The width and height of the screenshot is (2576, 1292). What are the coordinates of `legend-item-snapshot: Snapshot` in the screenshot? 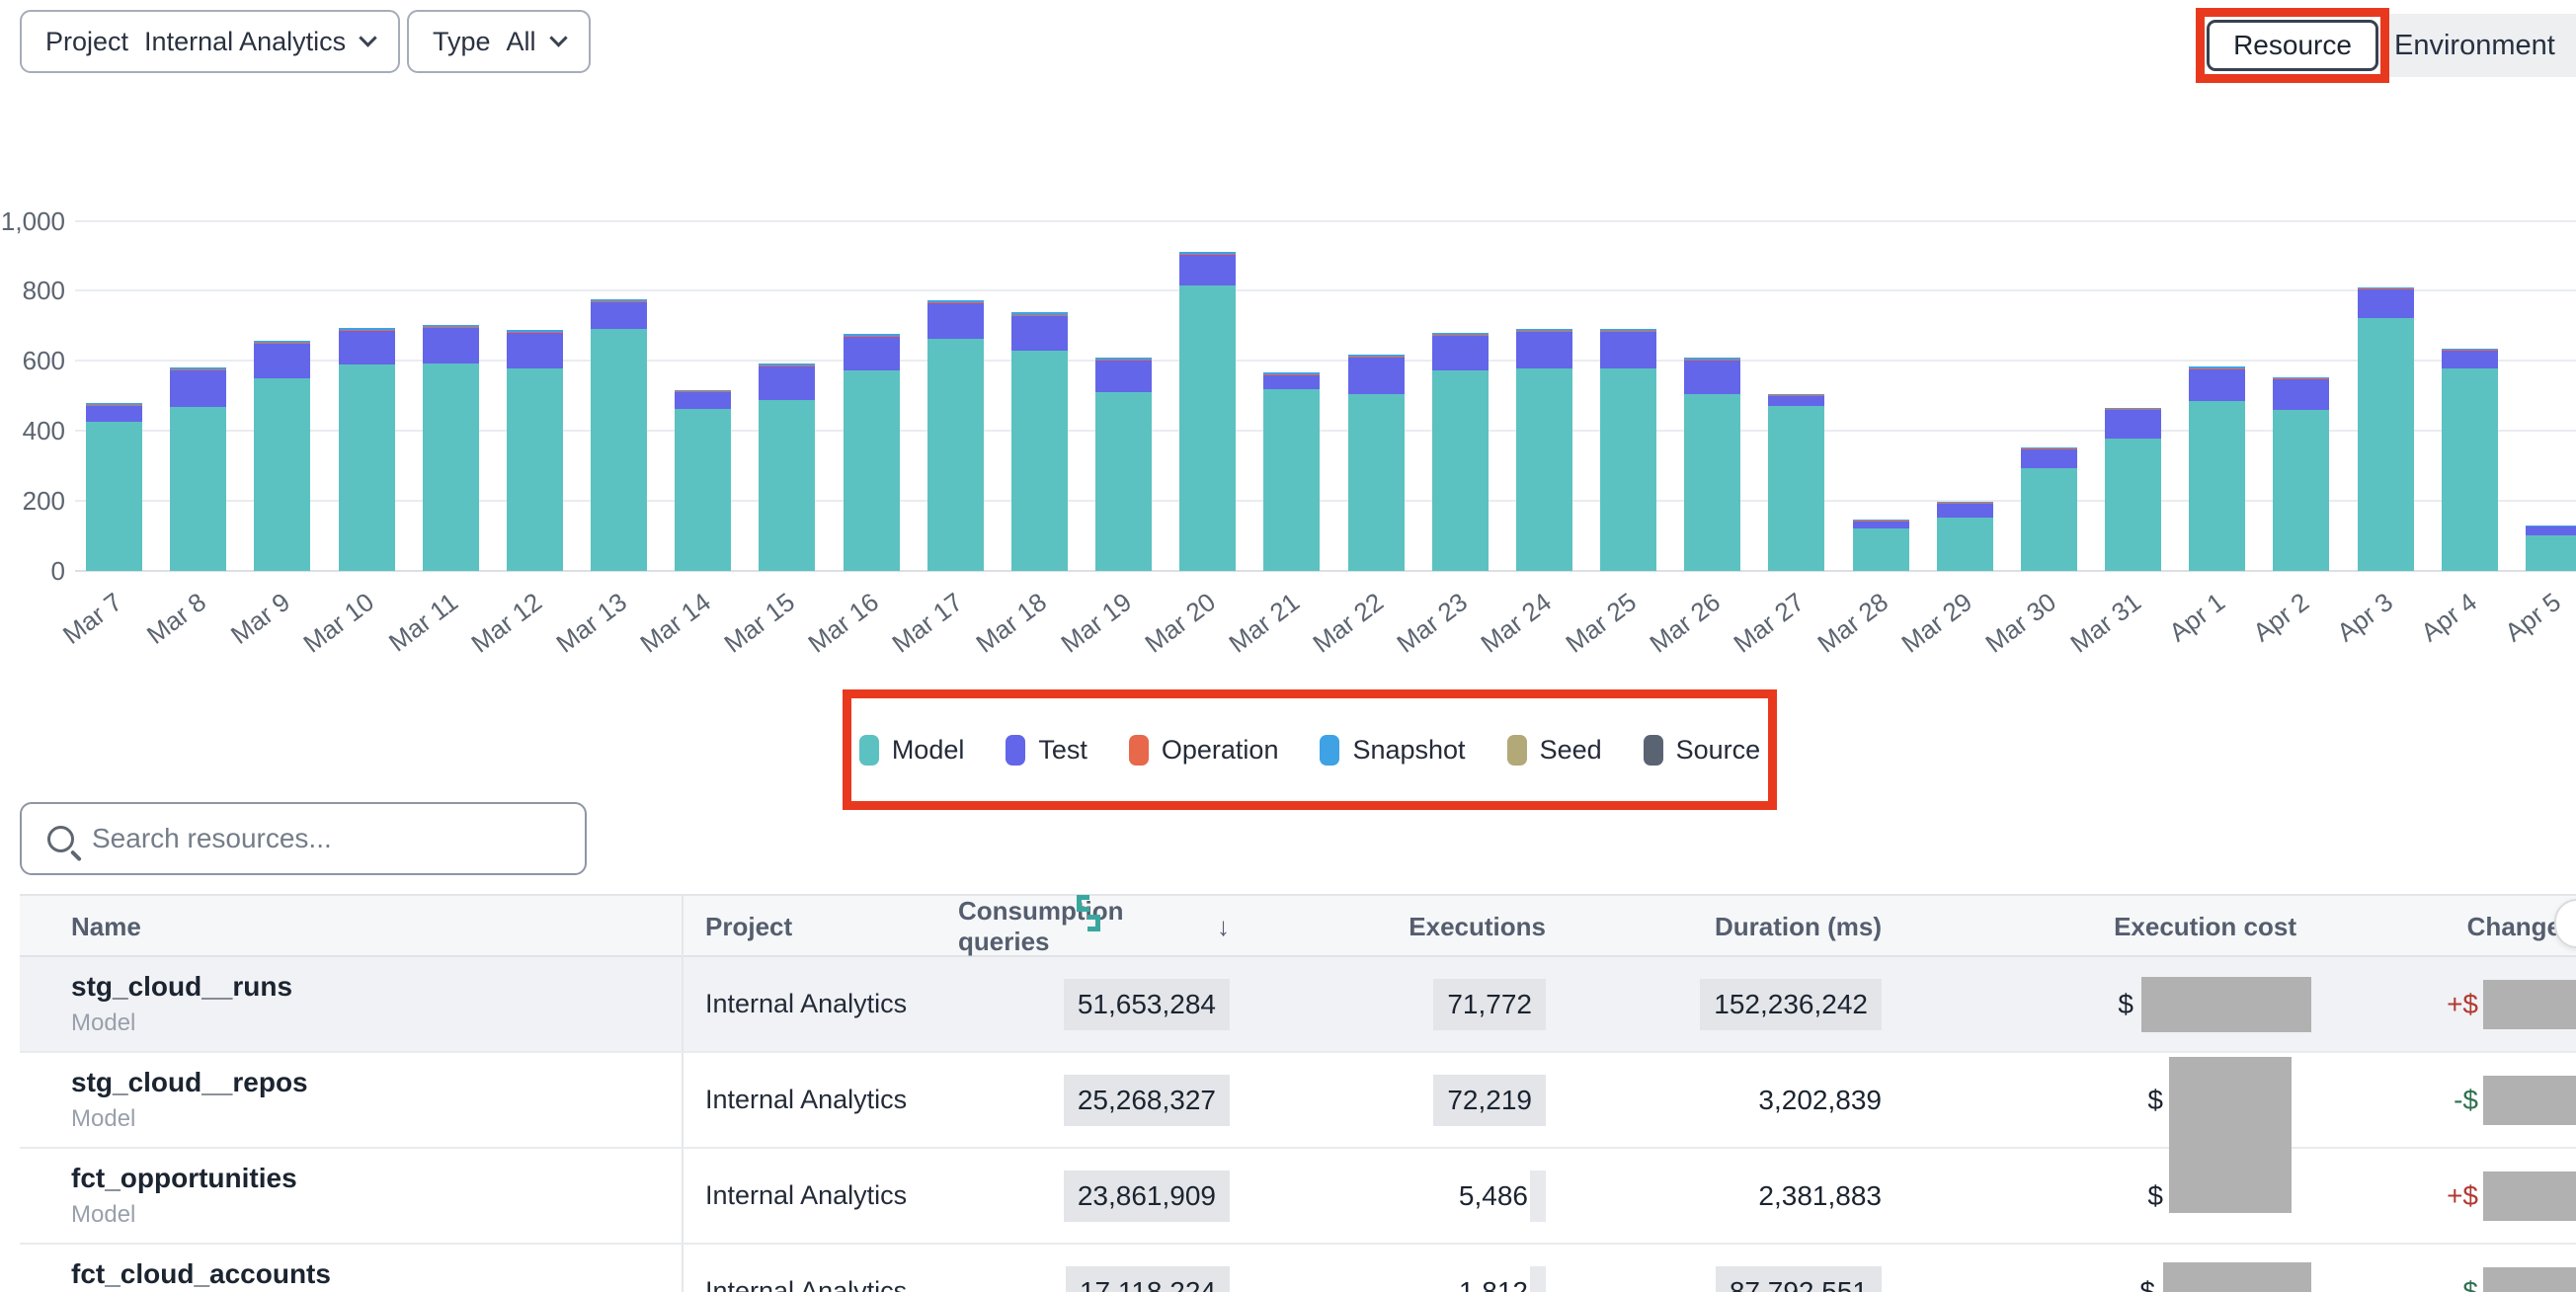 It's located at (1393, 750).